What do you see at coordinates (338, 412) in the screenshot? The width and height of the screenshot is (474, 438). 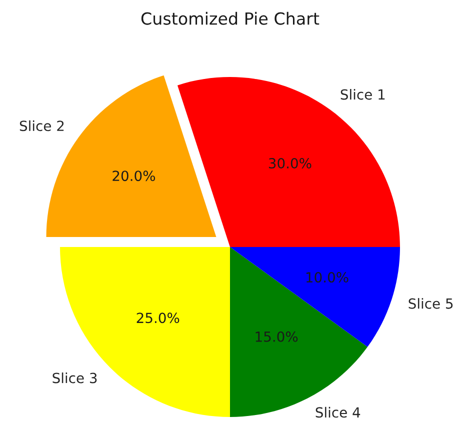 I see `slice-label: Slice 4` at bounding box center [338, 412].